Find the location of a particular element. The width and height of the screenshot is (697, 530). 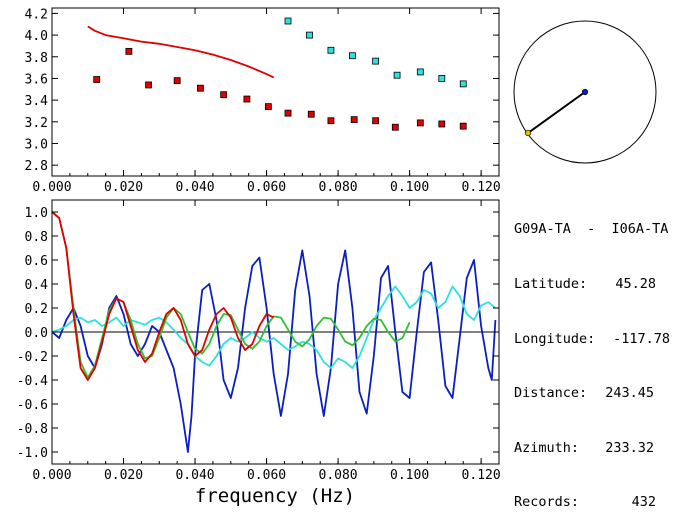

station-pair-title: G09A-TA - I06A-TA is located at coordinates (591, 229).